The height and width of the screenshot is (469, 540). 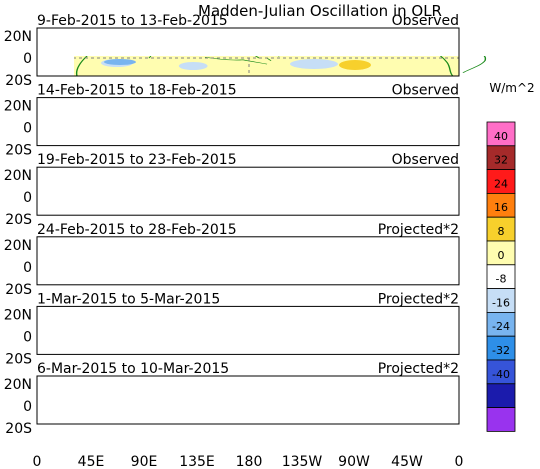 I want to click on colorbar-labels: 40 32 24 16 8 0 -8 -16 -24 -32 -40, so click(x=501, y=255).